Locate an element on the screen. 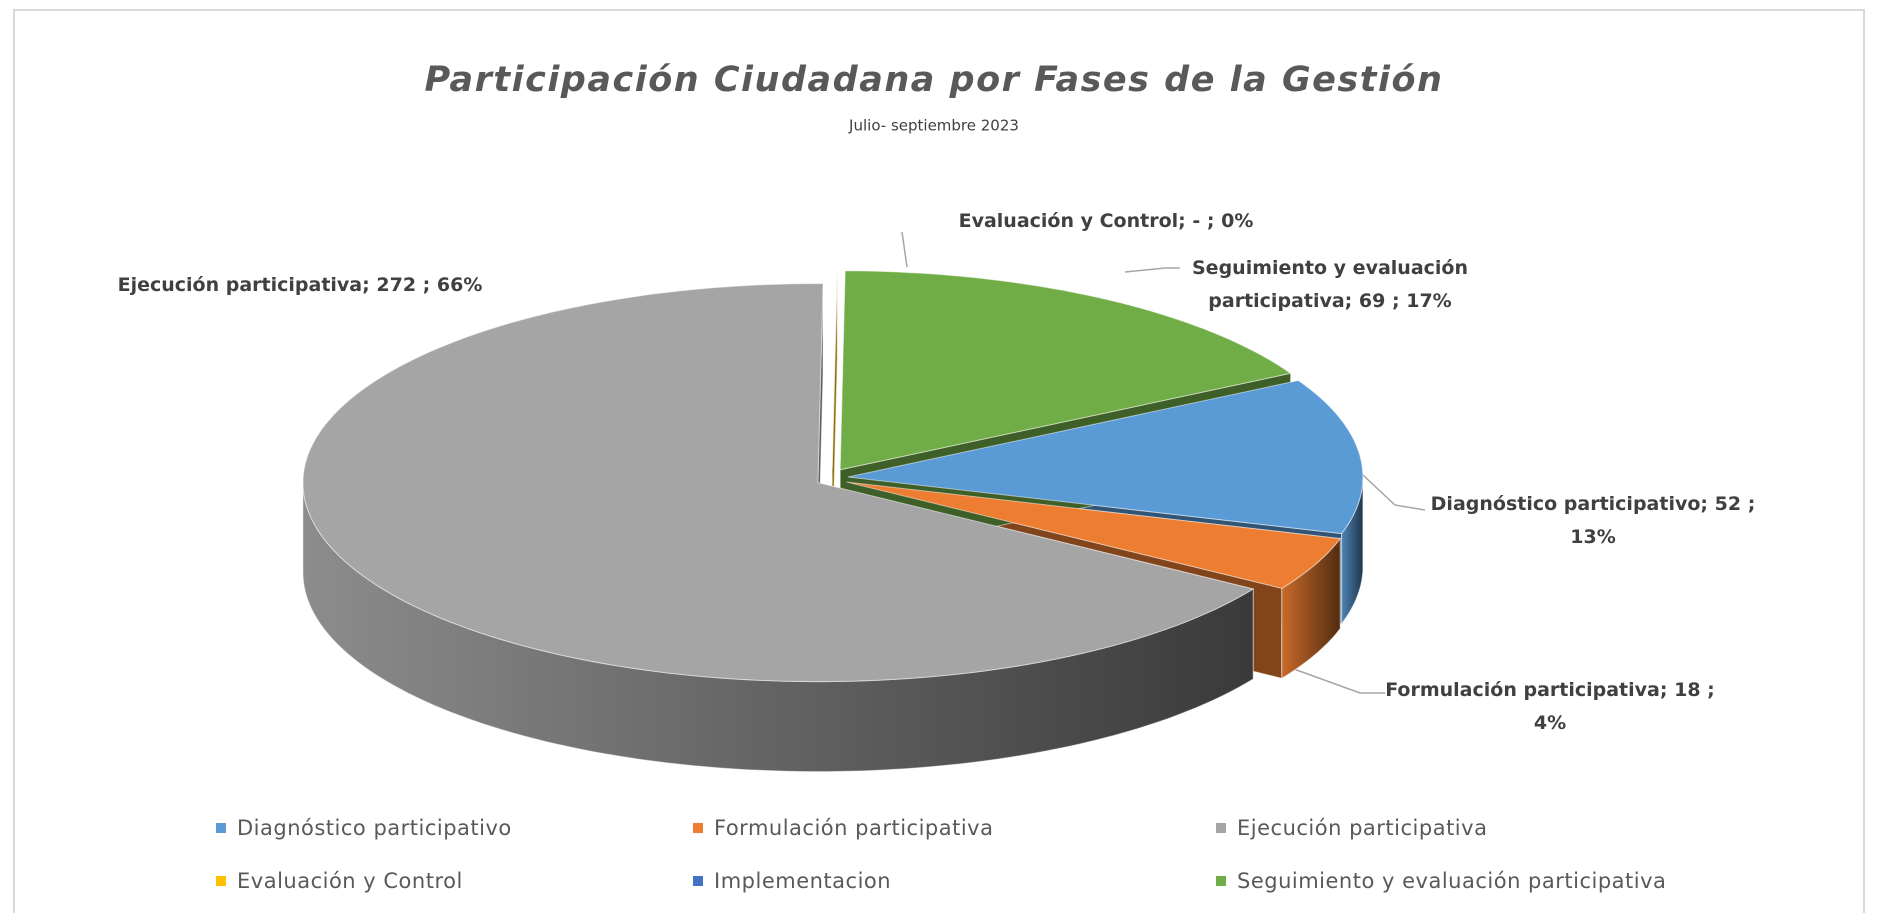 This screenshot has height=913, width=1877. legend-label: Ejecución participativa is located at coordinates (1362, 828).